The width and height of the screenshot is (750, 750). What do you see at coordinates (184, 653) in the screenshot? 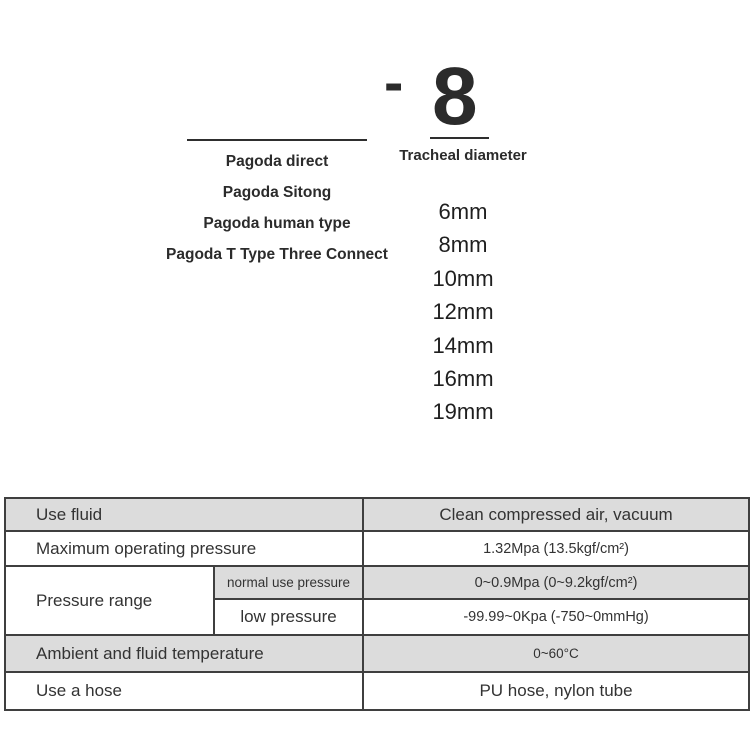
I see `temperature-label: Ambient and fluid temperature` at bounding box center [184, 653].